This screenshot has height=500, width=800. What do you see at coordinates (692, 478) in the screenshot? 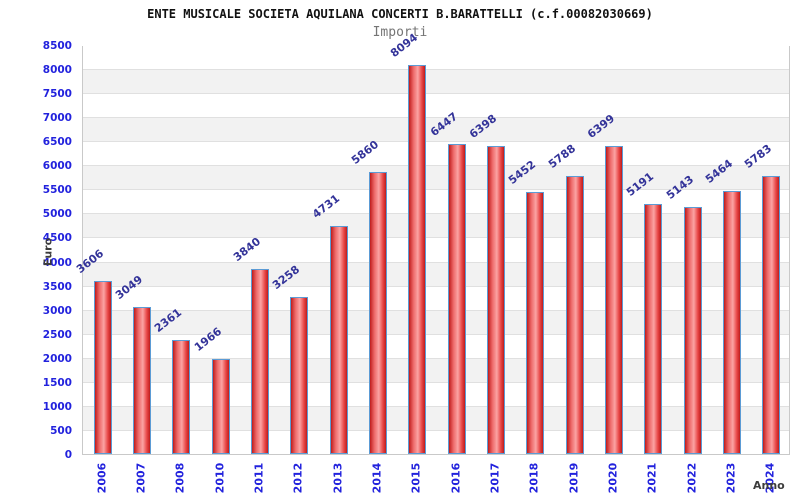
I see `x-tick-label: 2022` at bounding box center [692, 478].